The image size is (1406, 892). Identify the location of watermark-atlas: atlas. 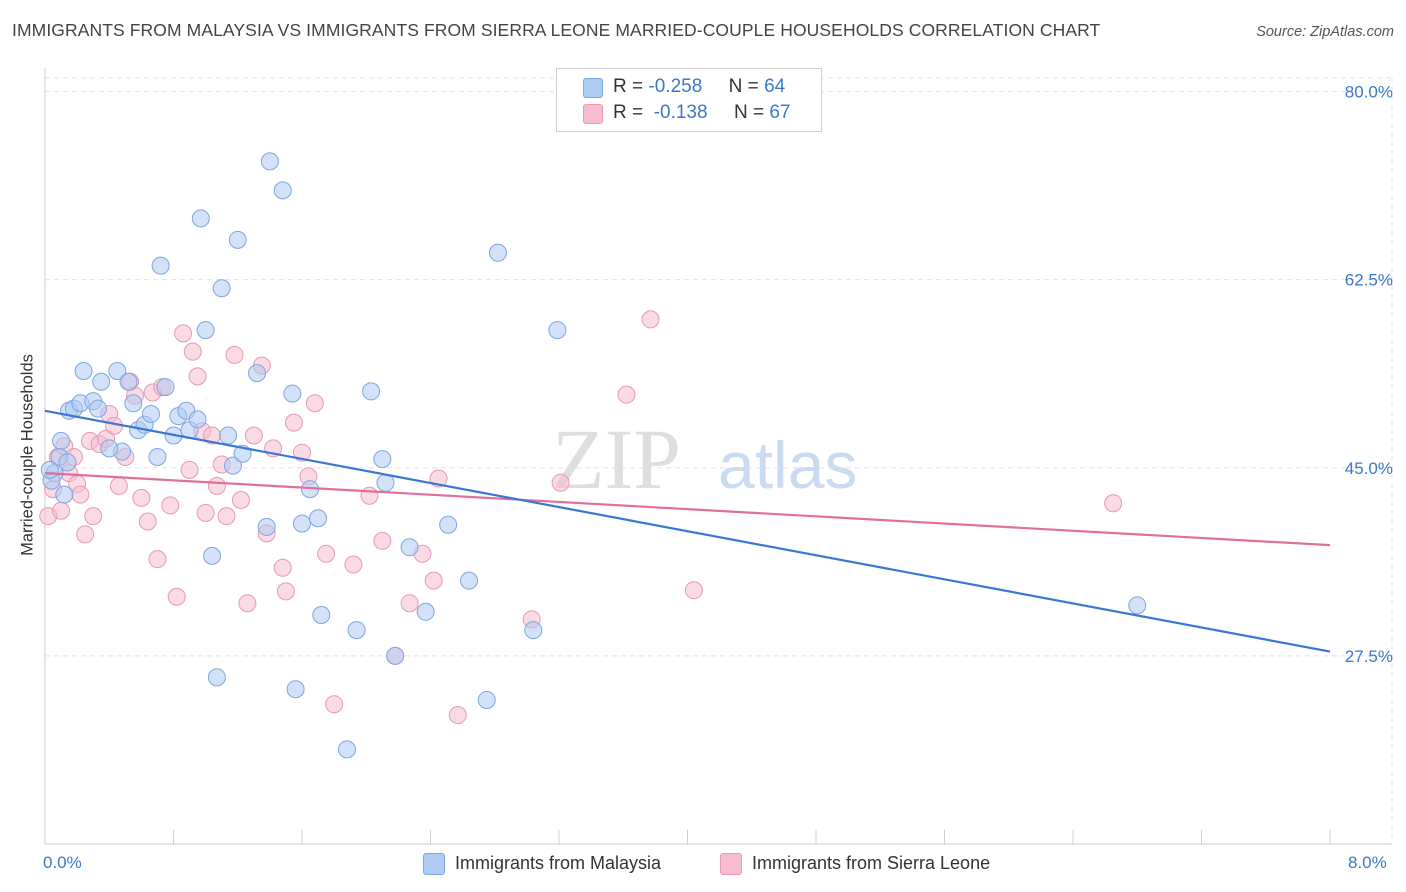
(787, 465).